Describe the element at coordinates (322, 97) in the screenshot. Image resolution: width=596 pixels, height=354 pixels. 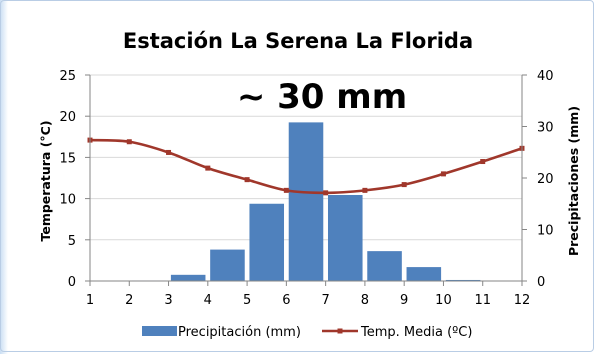
I see `annotation-text: ~ 30 mm` at that location.